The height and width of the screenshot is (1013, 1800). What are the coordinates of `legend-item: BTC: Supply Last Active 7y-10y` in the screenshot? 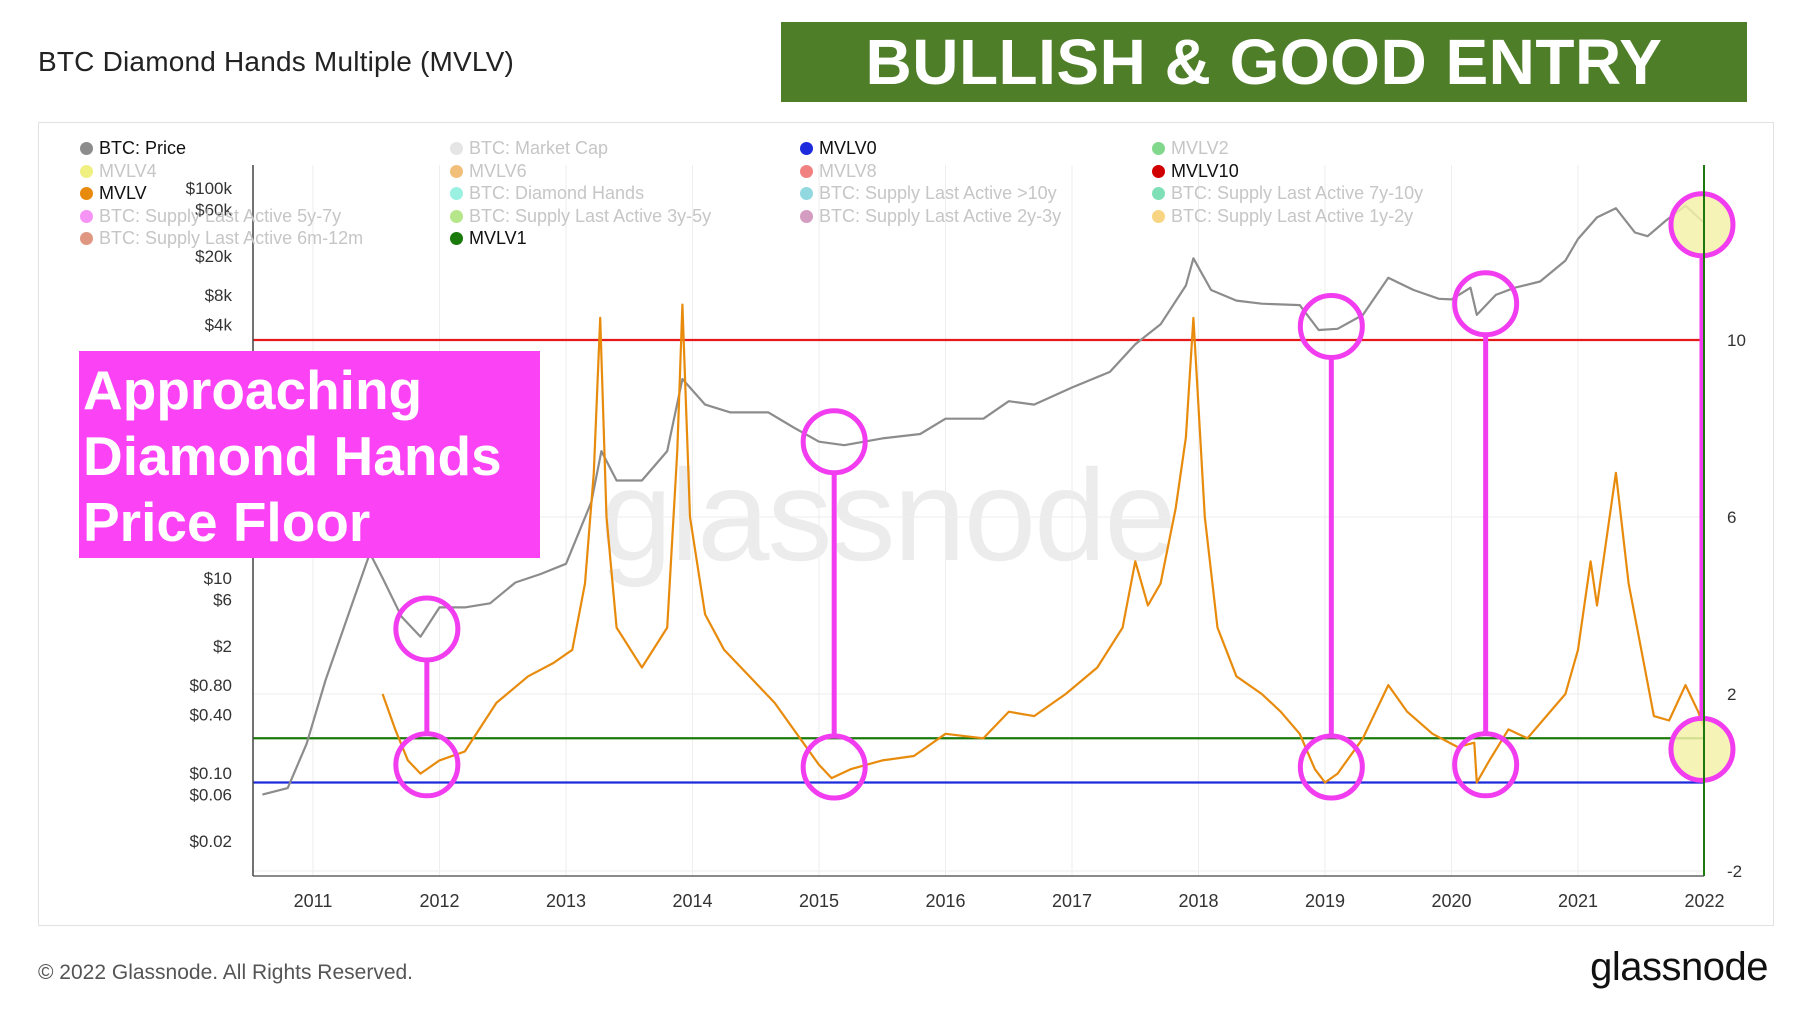 It's located at (1287, 193).